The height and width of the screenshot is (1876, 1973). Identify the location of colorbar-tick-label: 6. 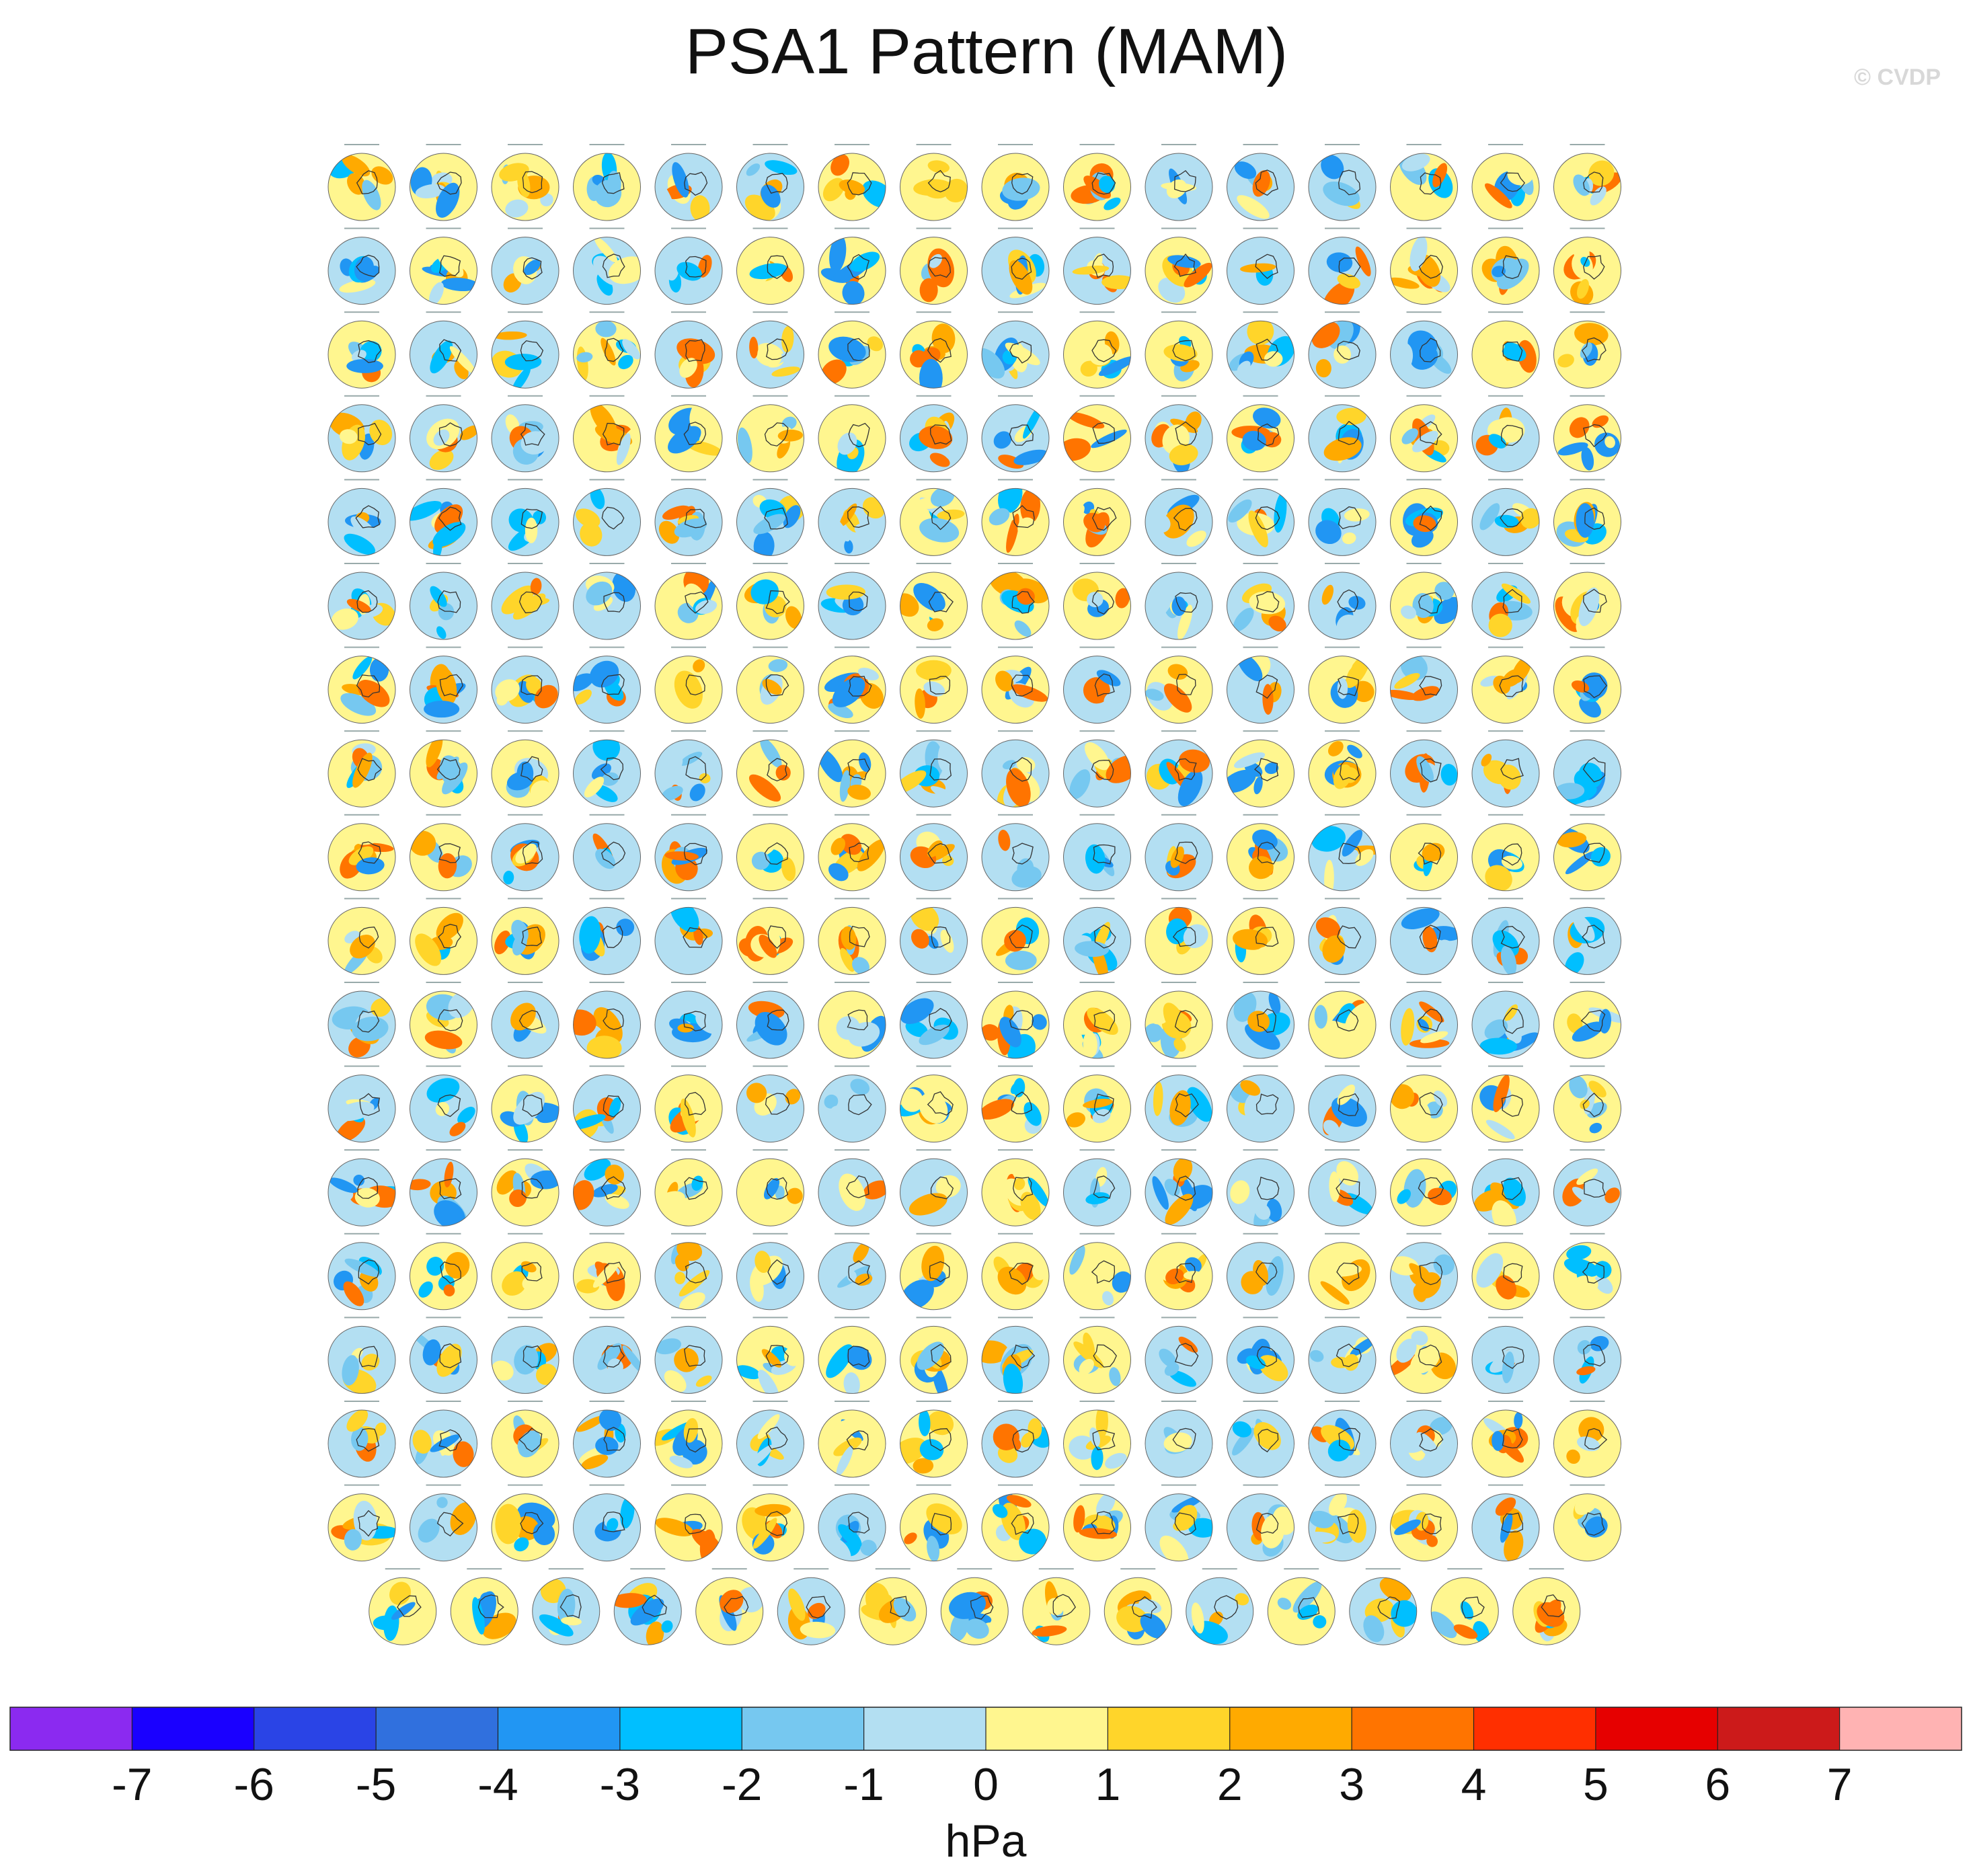
(1717, 1784).